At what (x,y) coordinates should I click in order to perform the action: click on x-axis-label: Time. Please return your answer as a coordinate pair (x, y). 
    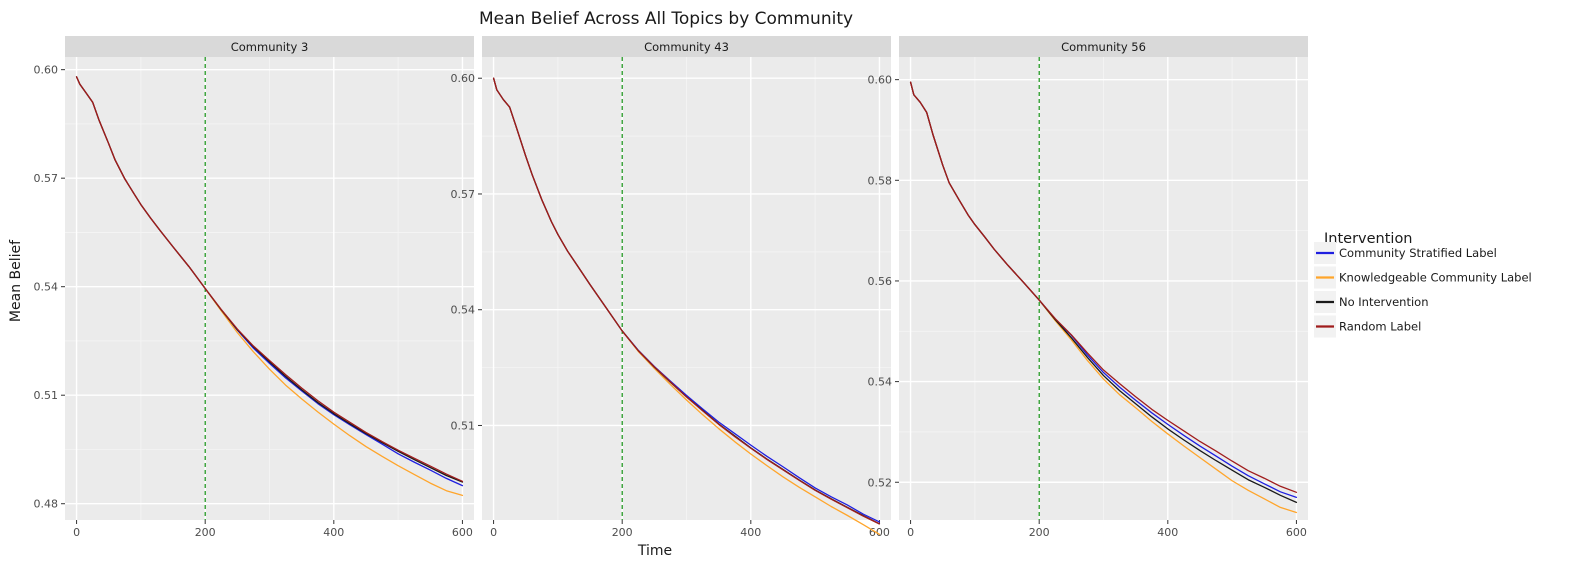
    Looking at the image, I should click on (654, 551).